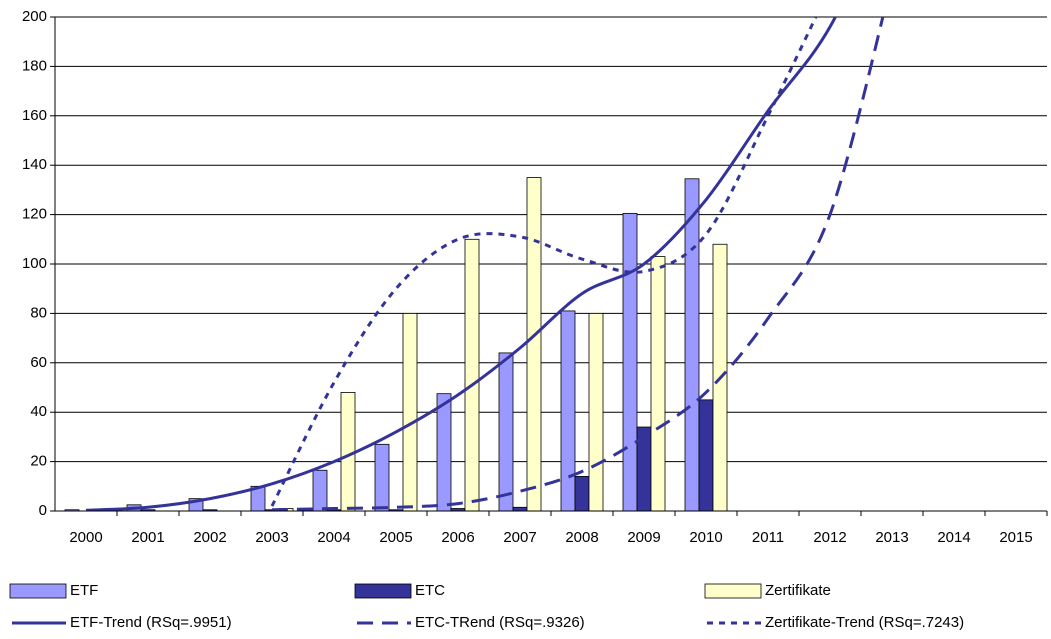 This screenshot has width=1051, height=639. Describe the element at coordinates (34, 115) in the screenshot. I see `y-tick-label: 160` at that location.